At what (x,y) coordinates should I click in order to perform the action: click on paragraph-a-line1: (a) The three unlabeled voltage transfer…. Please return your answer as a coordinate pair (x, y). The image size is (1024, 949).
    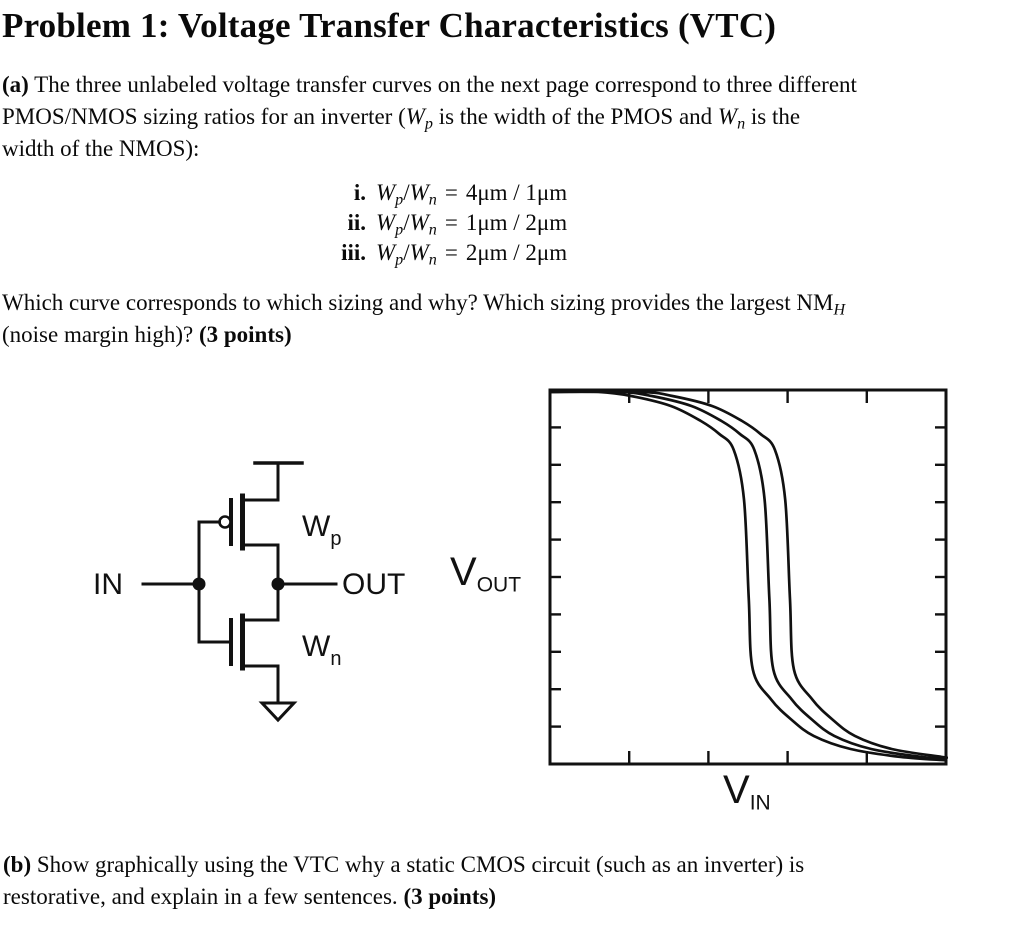
    Looking at the image, I should click on (429, 84).